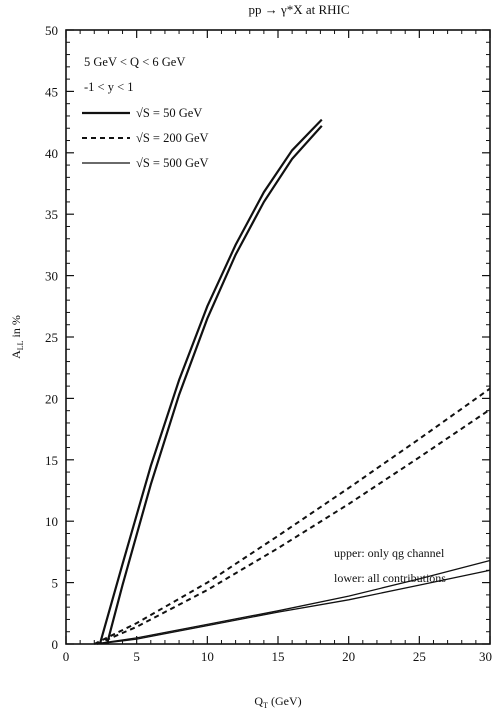  Describe the element at coordinates (278, 656) in the screenshot. I see `x-tick-label: 15` at that location.